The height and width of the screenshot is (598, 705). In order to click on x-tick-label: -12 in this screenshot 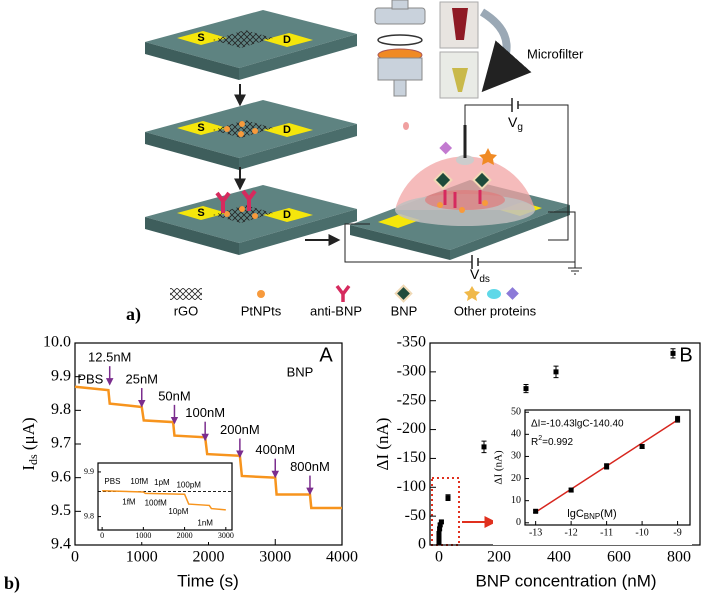, I will do `click(570, 532)`.